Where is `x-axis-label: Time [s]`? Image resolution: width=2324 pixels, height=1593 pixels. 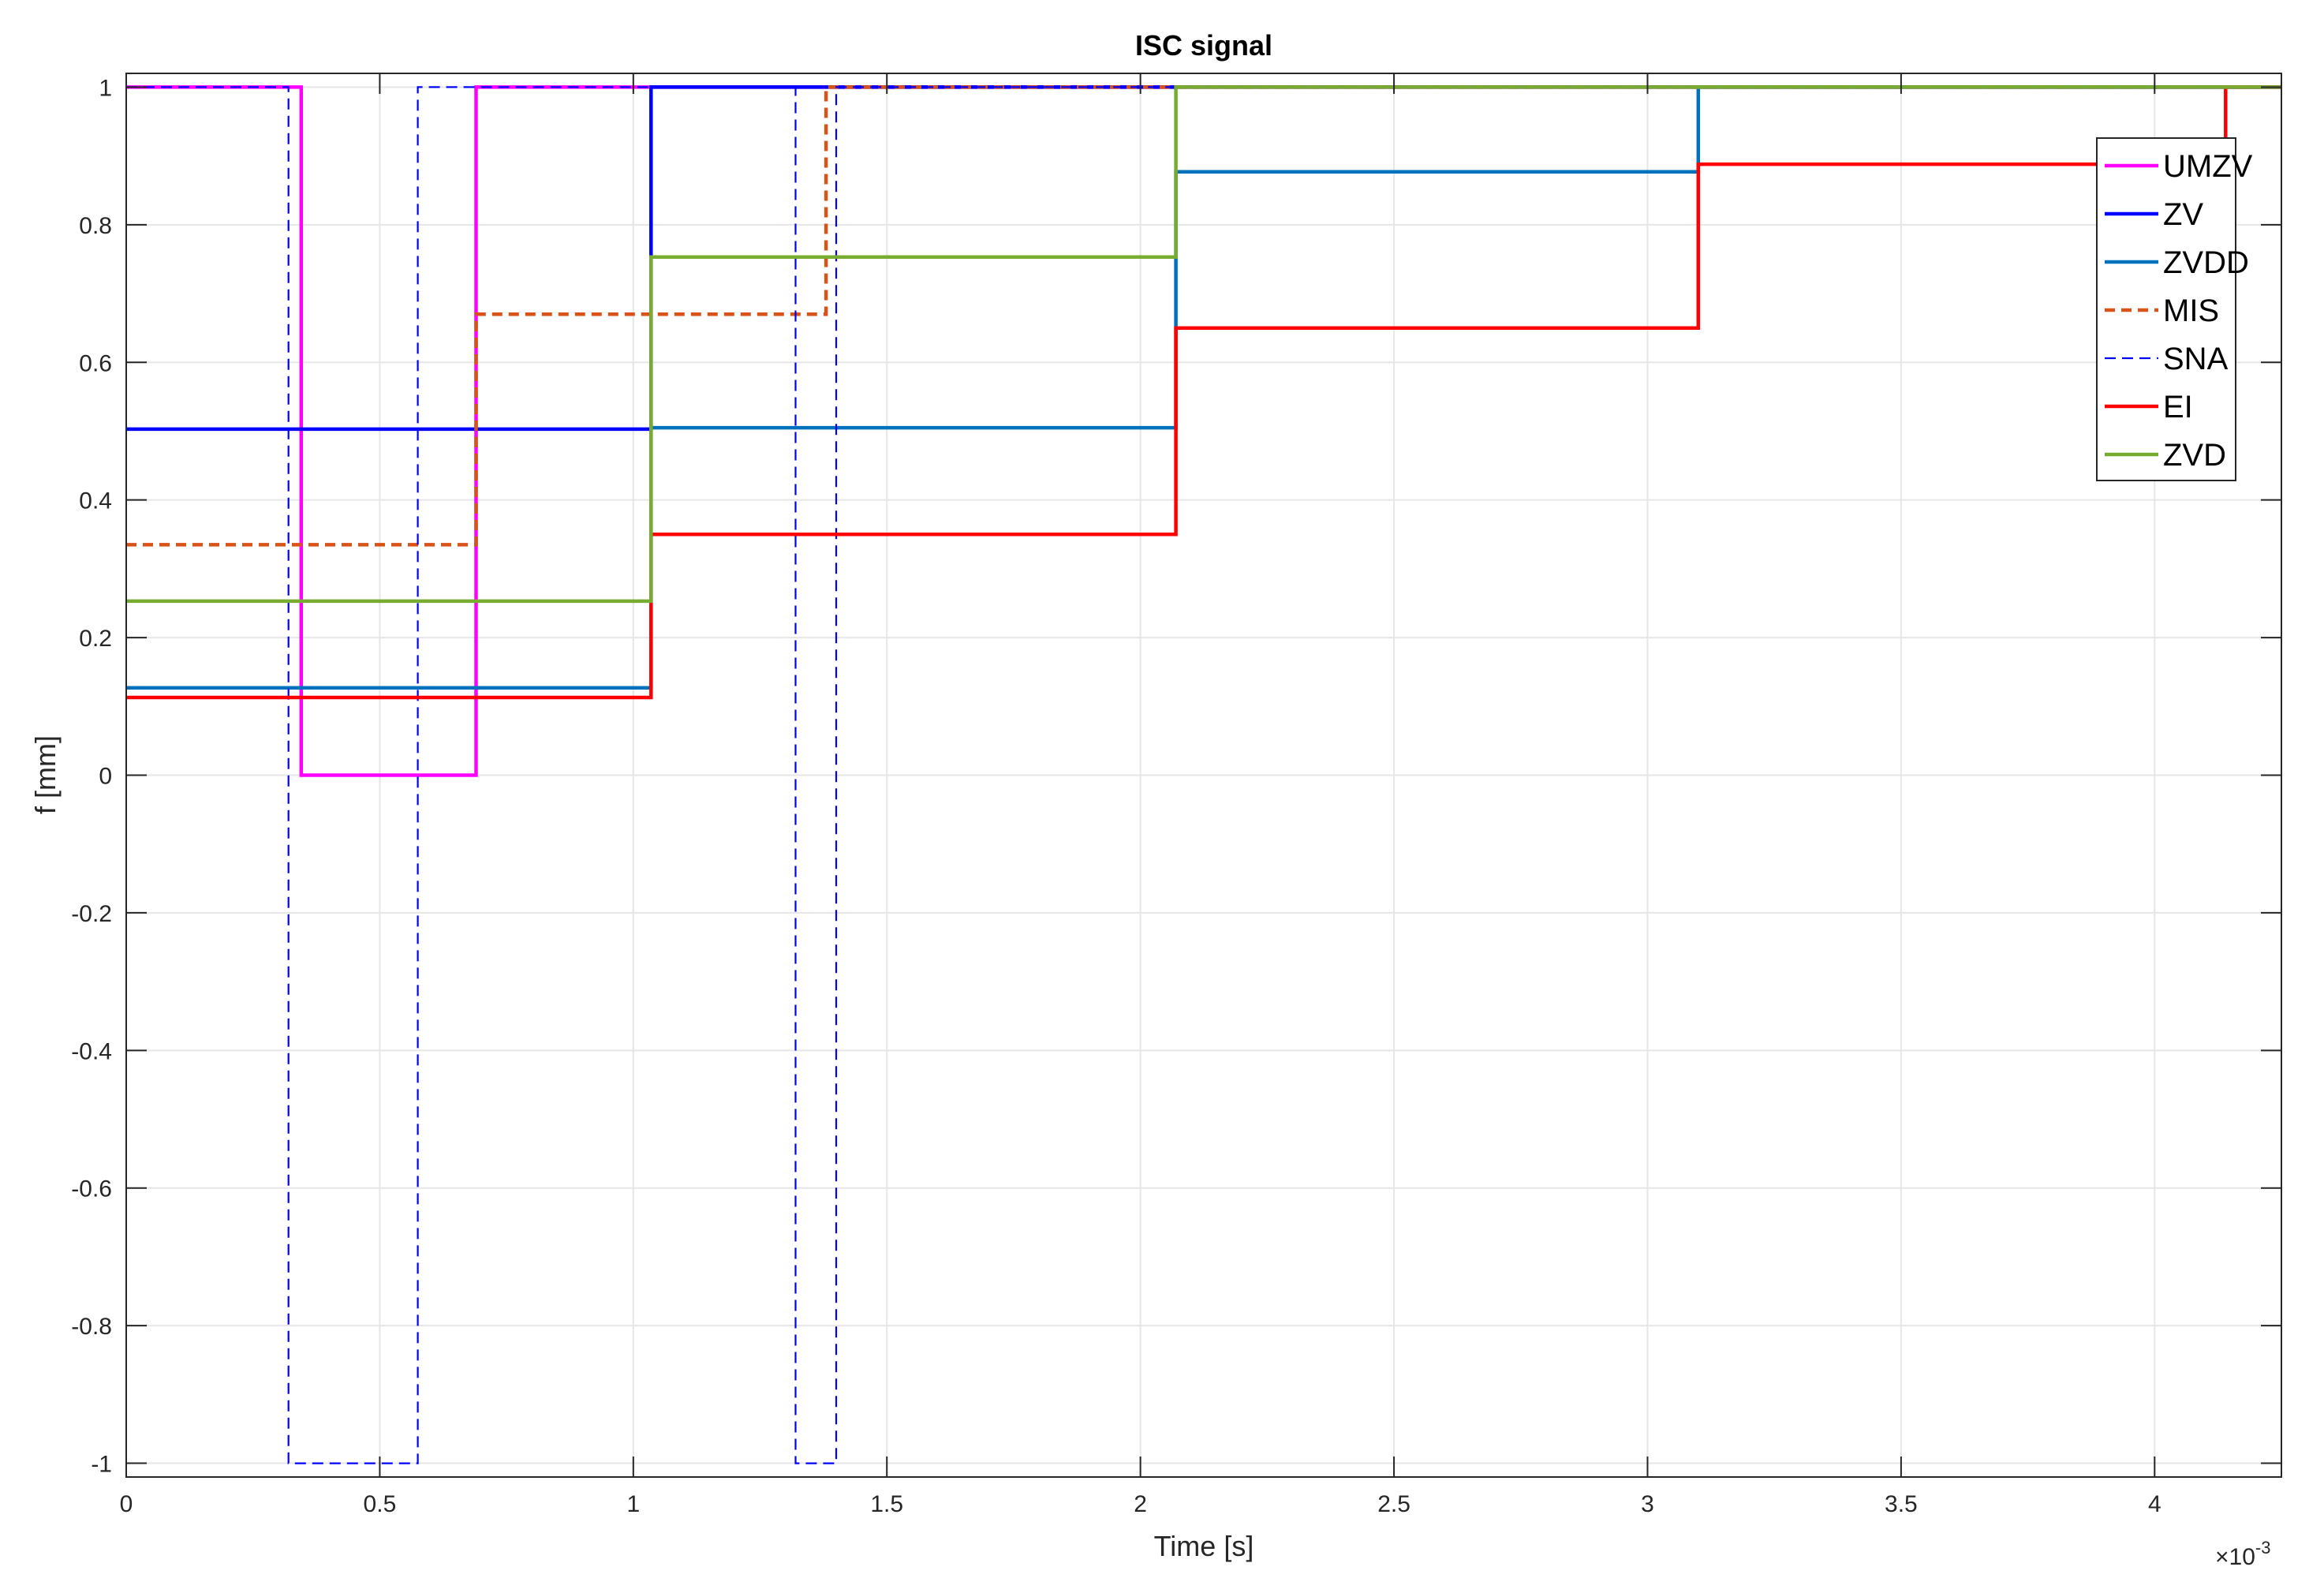 x-axis-label: Time [s] is located at coordinates (1204, 1546).